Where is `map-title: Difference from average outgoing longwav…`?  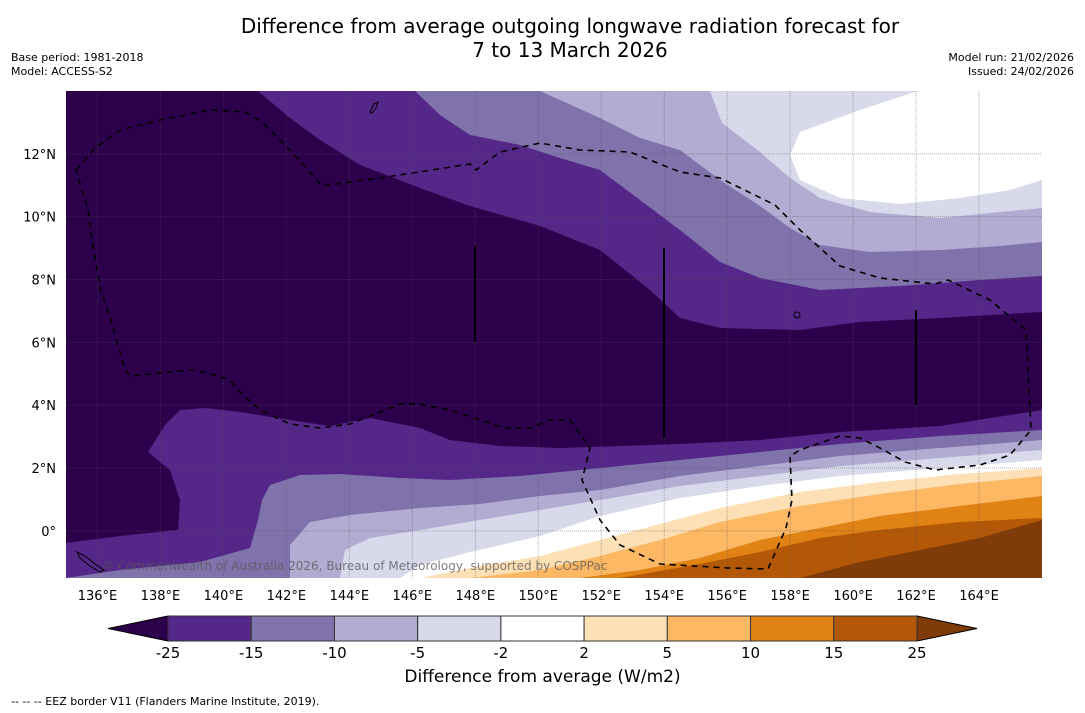
map-title: Difference from average outgoing longwav… is located at coordinates (542, 38).